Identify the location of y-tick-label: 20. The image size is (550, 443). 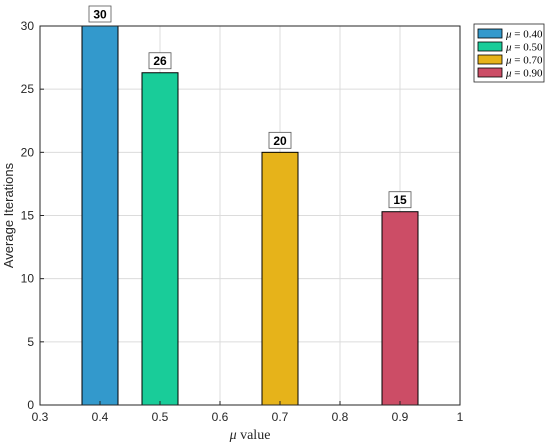
(28, 152).